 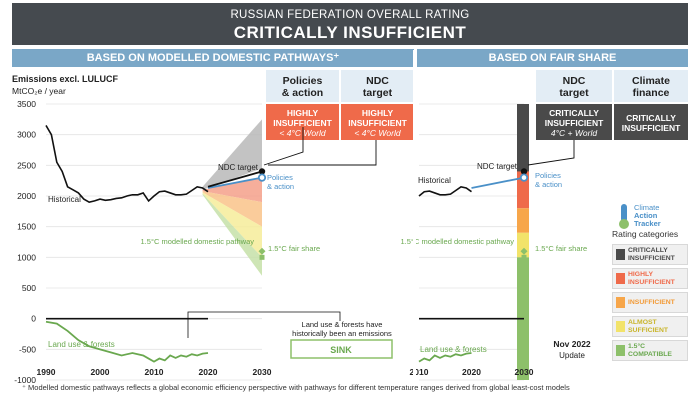 What do you see at coordinates (198, 241) in the screenshot?
I see `modelled-pathway-label: 1.5°C modelled domestic pathway` at bounding box center [198, 241].